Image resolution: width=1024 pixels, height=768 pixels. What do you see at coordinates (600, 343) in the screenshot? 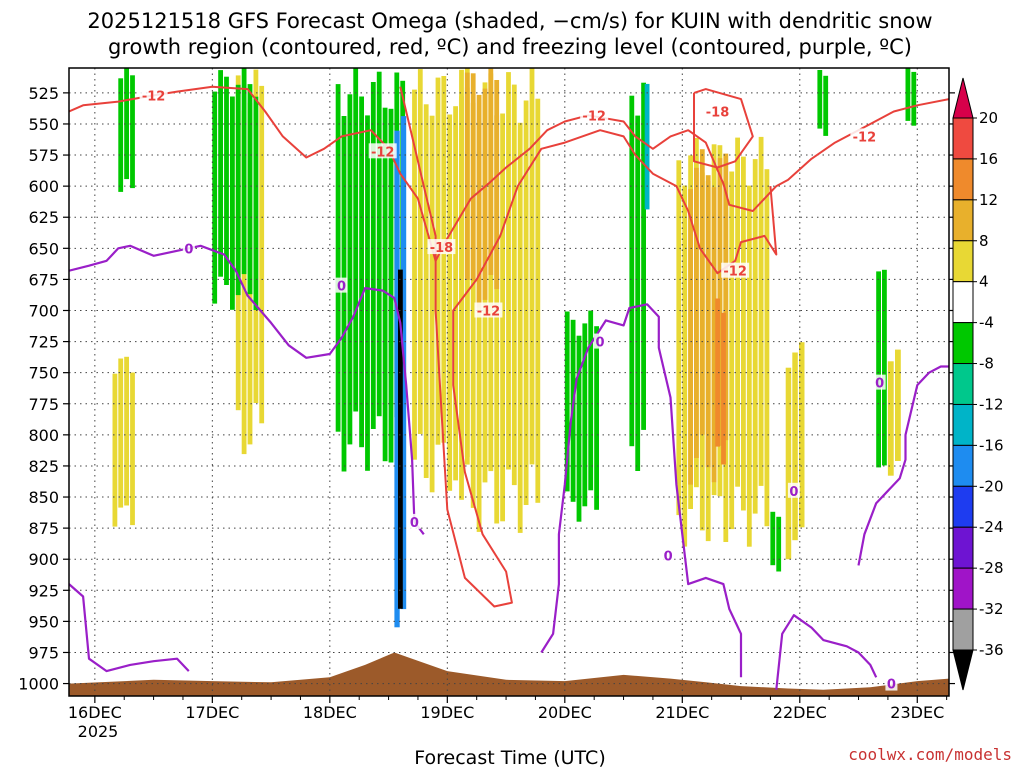
I see `contour-label-11: 0` at bounding box center [600, 343].